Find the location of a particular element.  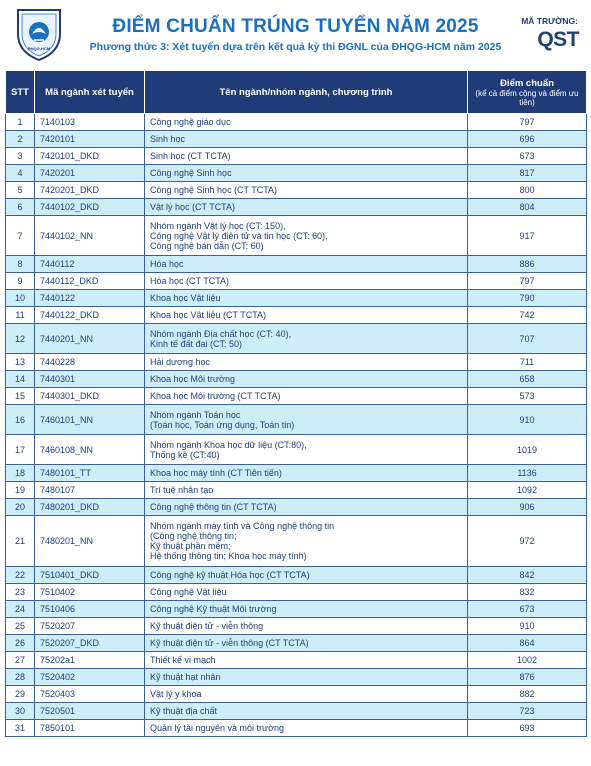

row-major-code: 7420201_DKD is located at coordinates (89, 190).